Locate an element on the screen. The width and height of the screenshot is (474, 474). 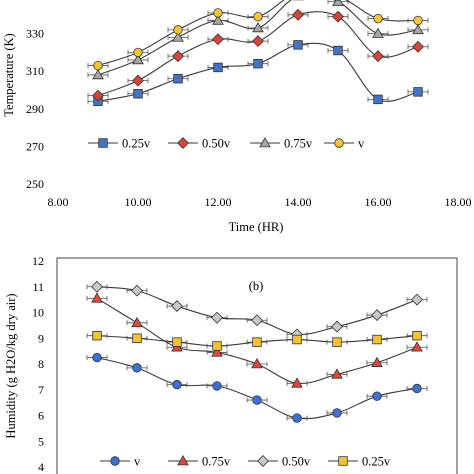
humidity-legend-label: 0.50v is located at coordinates (296, 462).